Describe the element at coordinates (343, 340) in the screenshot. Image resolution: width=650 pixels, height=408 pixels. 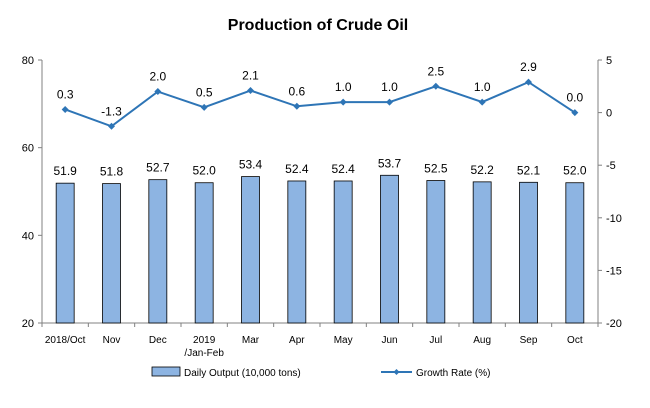
I see `category-label: May` at that location.